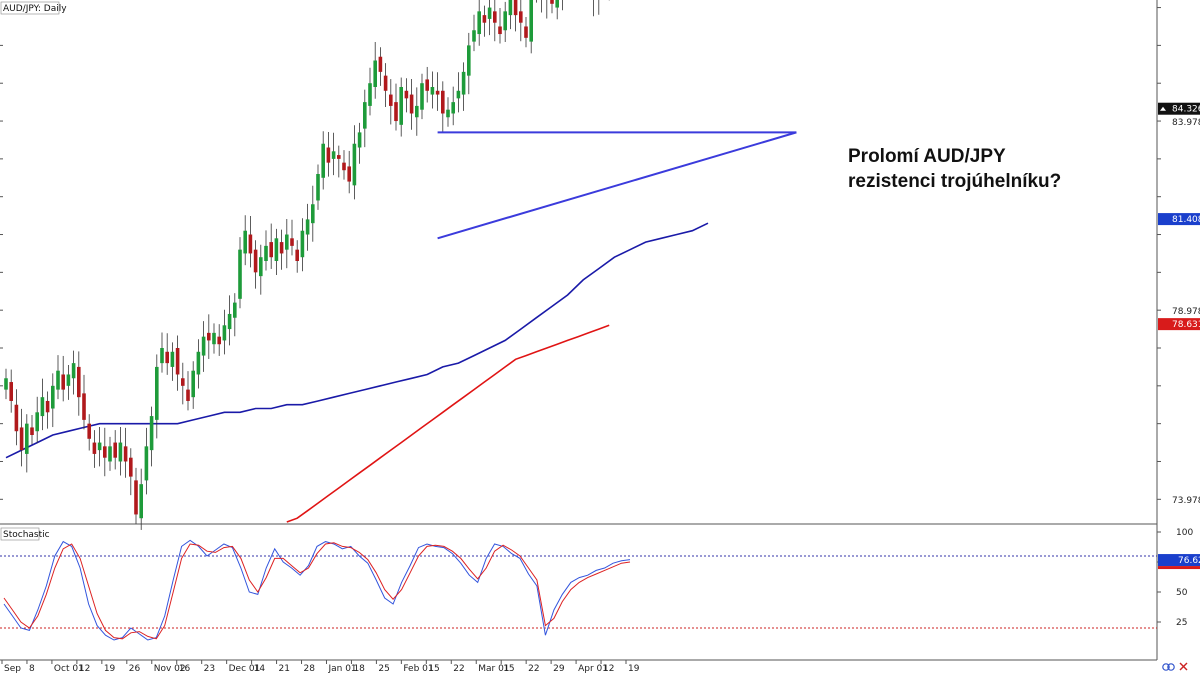 This screenshot has height=675, width=1200. What do you see at coordinates (634, 669) in the screenshot?
I see `time-tick-label: 19` at bounding box center [634, 669].